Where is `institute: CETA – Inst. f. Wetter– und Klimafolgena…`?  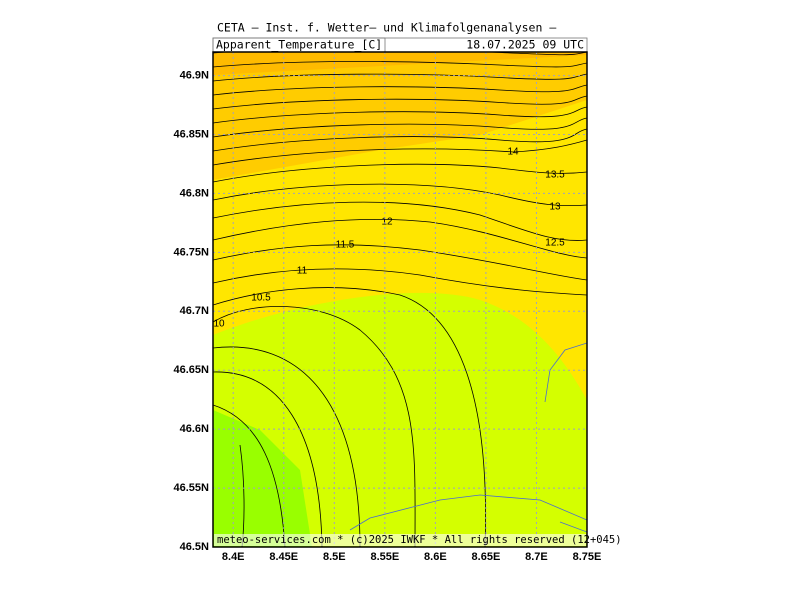
institute: CETA – Inst. f. Wetter– und Klimafolgena… is located at coordinates (386, 28).